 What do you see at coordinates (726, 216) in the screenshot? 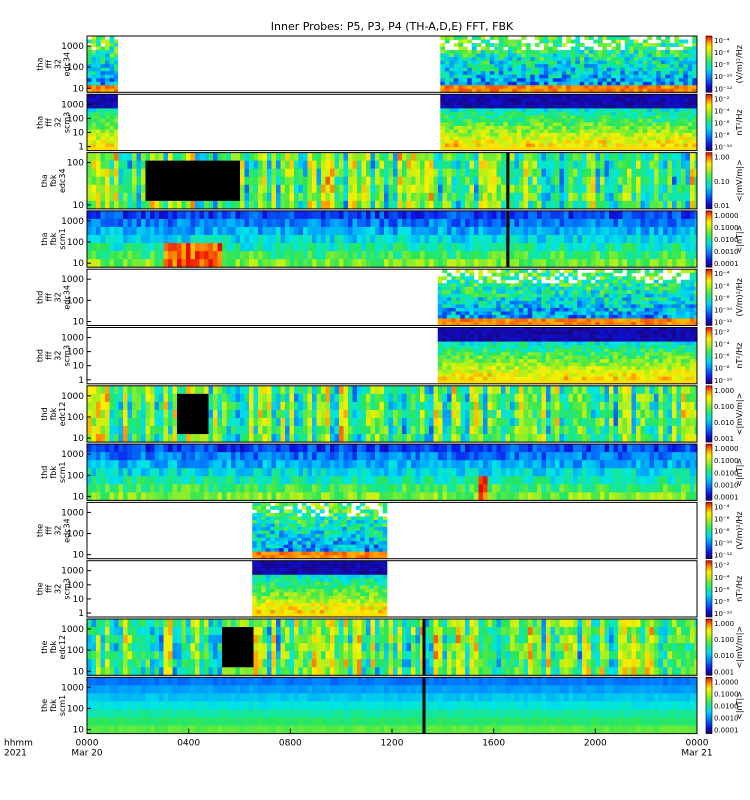
I see `colorbar-tick-label: 1.0000` at bounding box center [726, 216].